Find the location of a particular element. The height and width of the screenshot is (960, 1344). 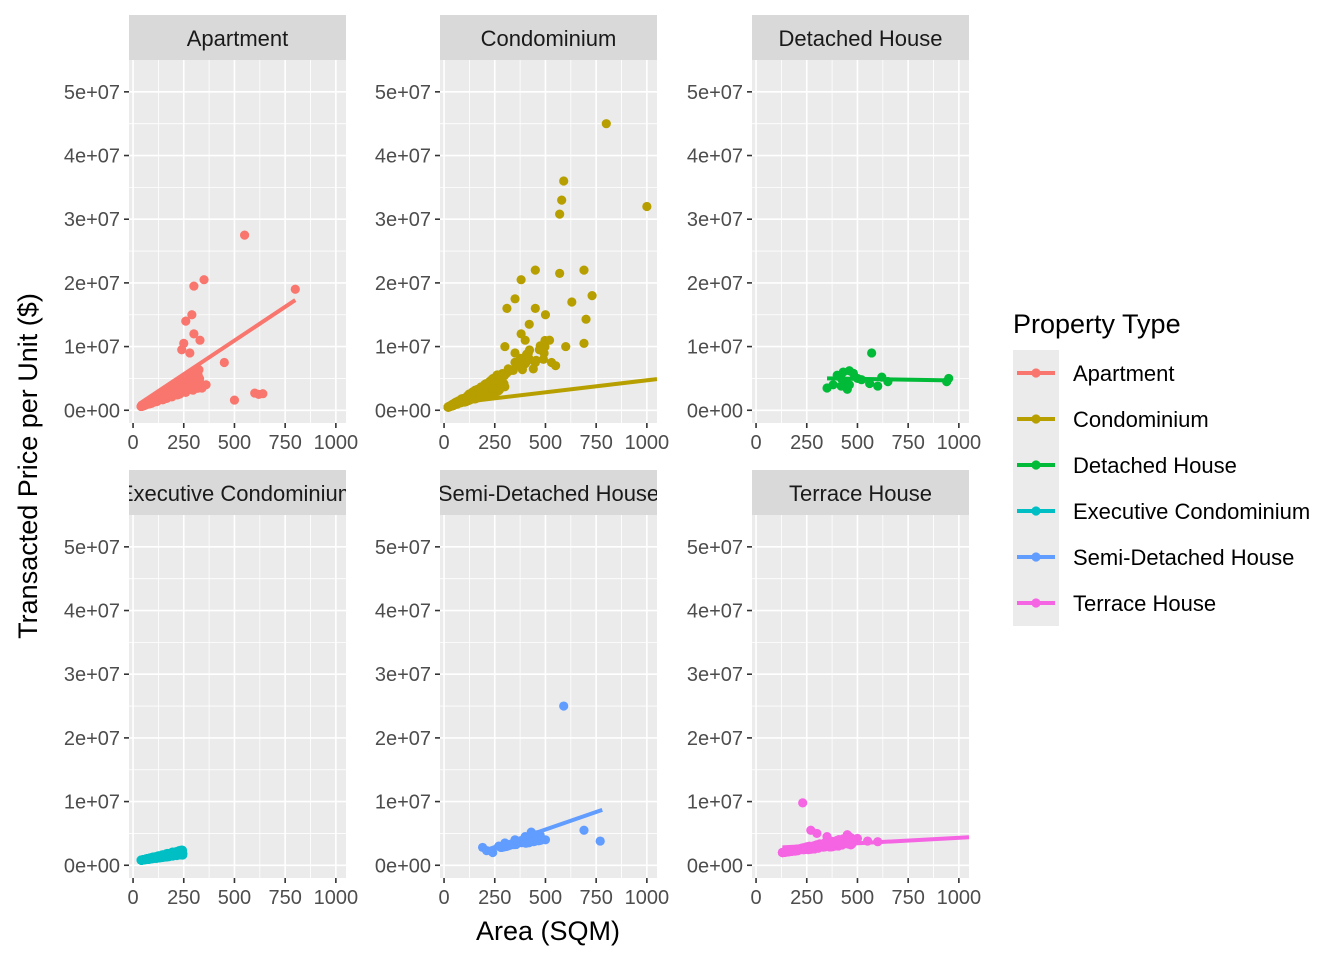

legend-title: Property Type is located at coordinates (1097, 324).